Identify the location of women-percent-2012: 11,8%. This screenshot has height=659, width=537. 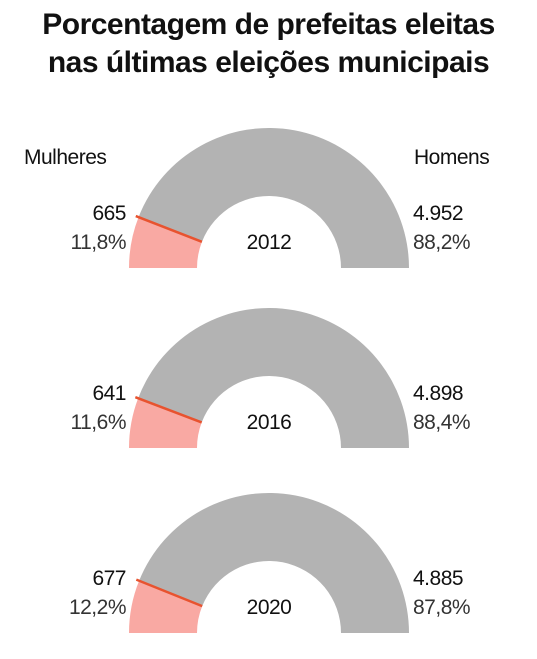
(98, 242).